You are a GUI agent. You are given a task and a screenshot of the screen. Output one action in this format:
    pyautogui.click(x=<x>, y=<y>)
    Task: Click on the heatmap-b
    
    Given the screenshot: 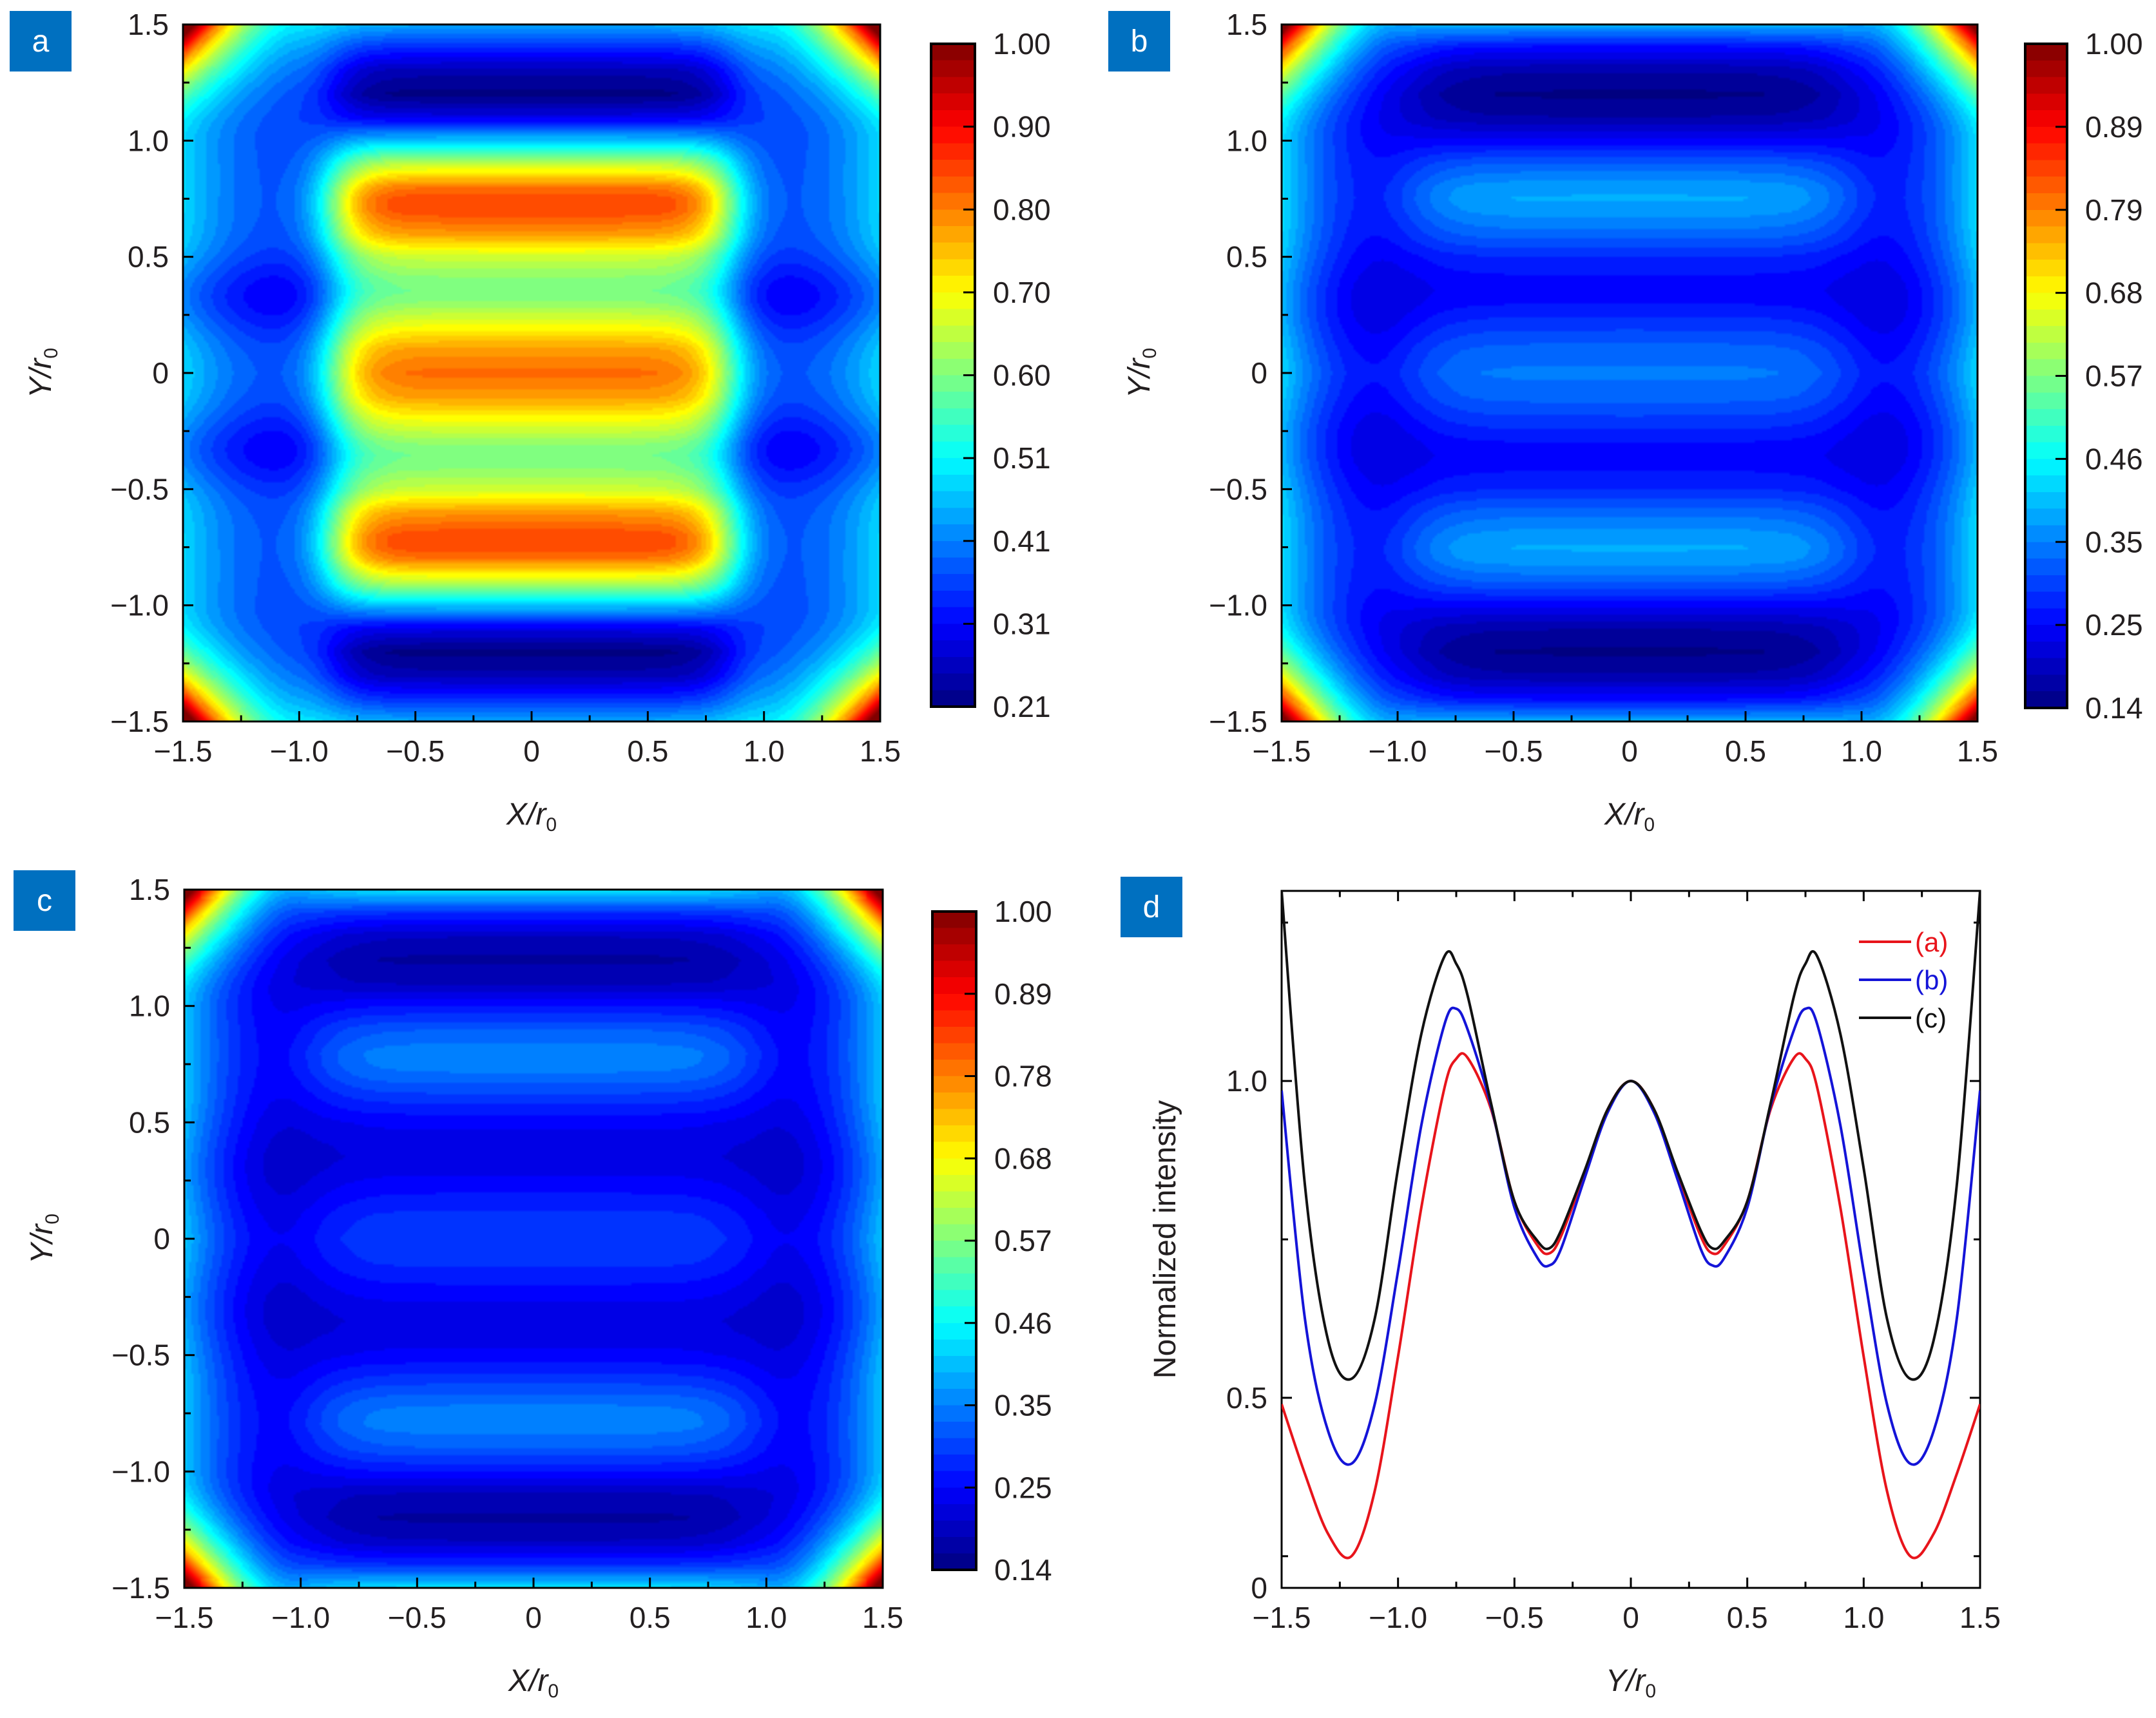 What is the action you would take?
    pyautogui.click(x=1630, y=372)
    